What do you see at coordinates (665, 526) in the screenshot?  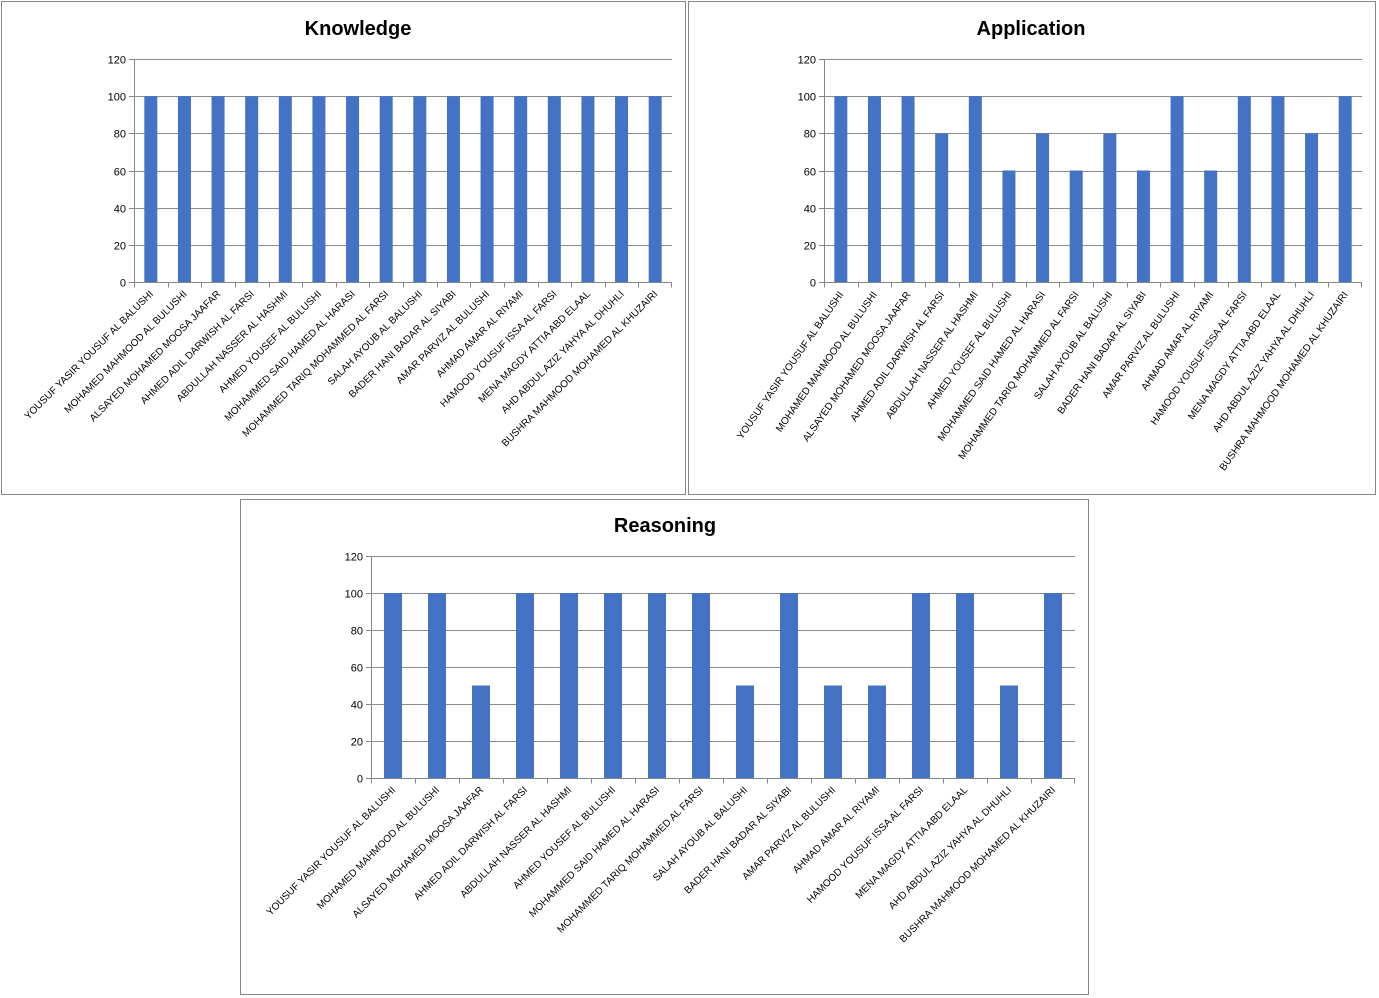 I see `reasoning-chart-title: Reasoning` at bounding box center [665, 526].